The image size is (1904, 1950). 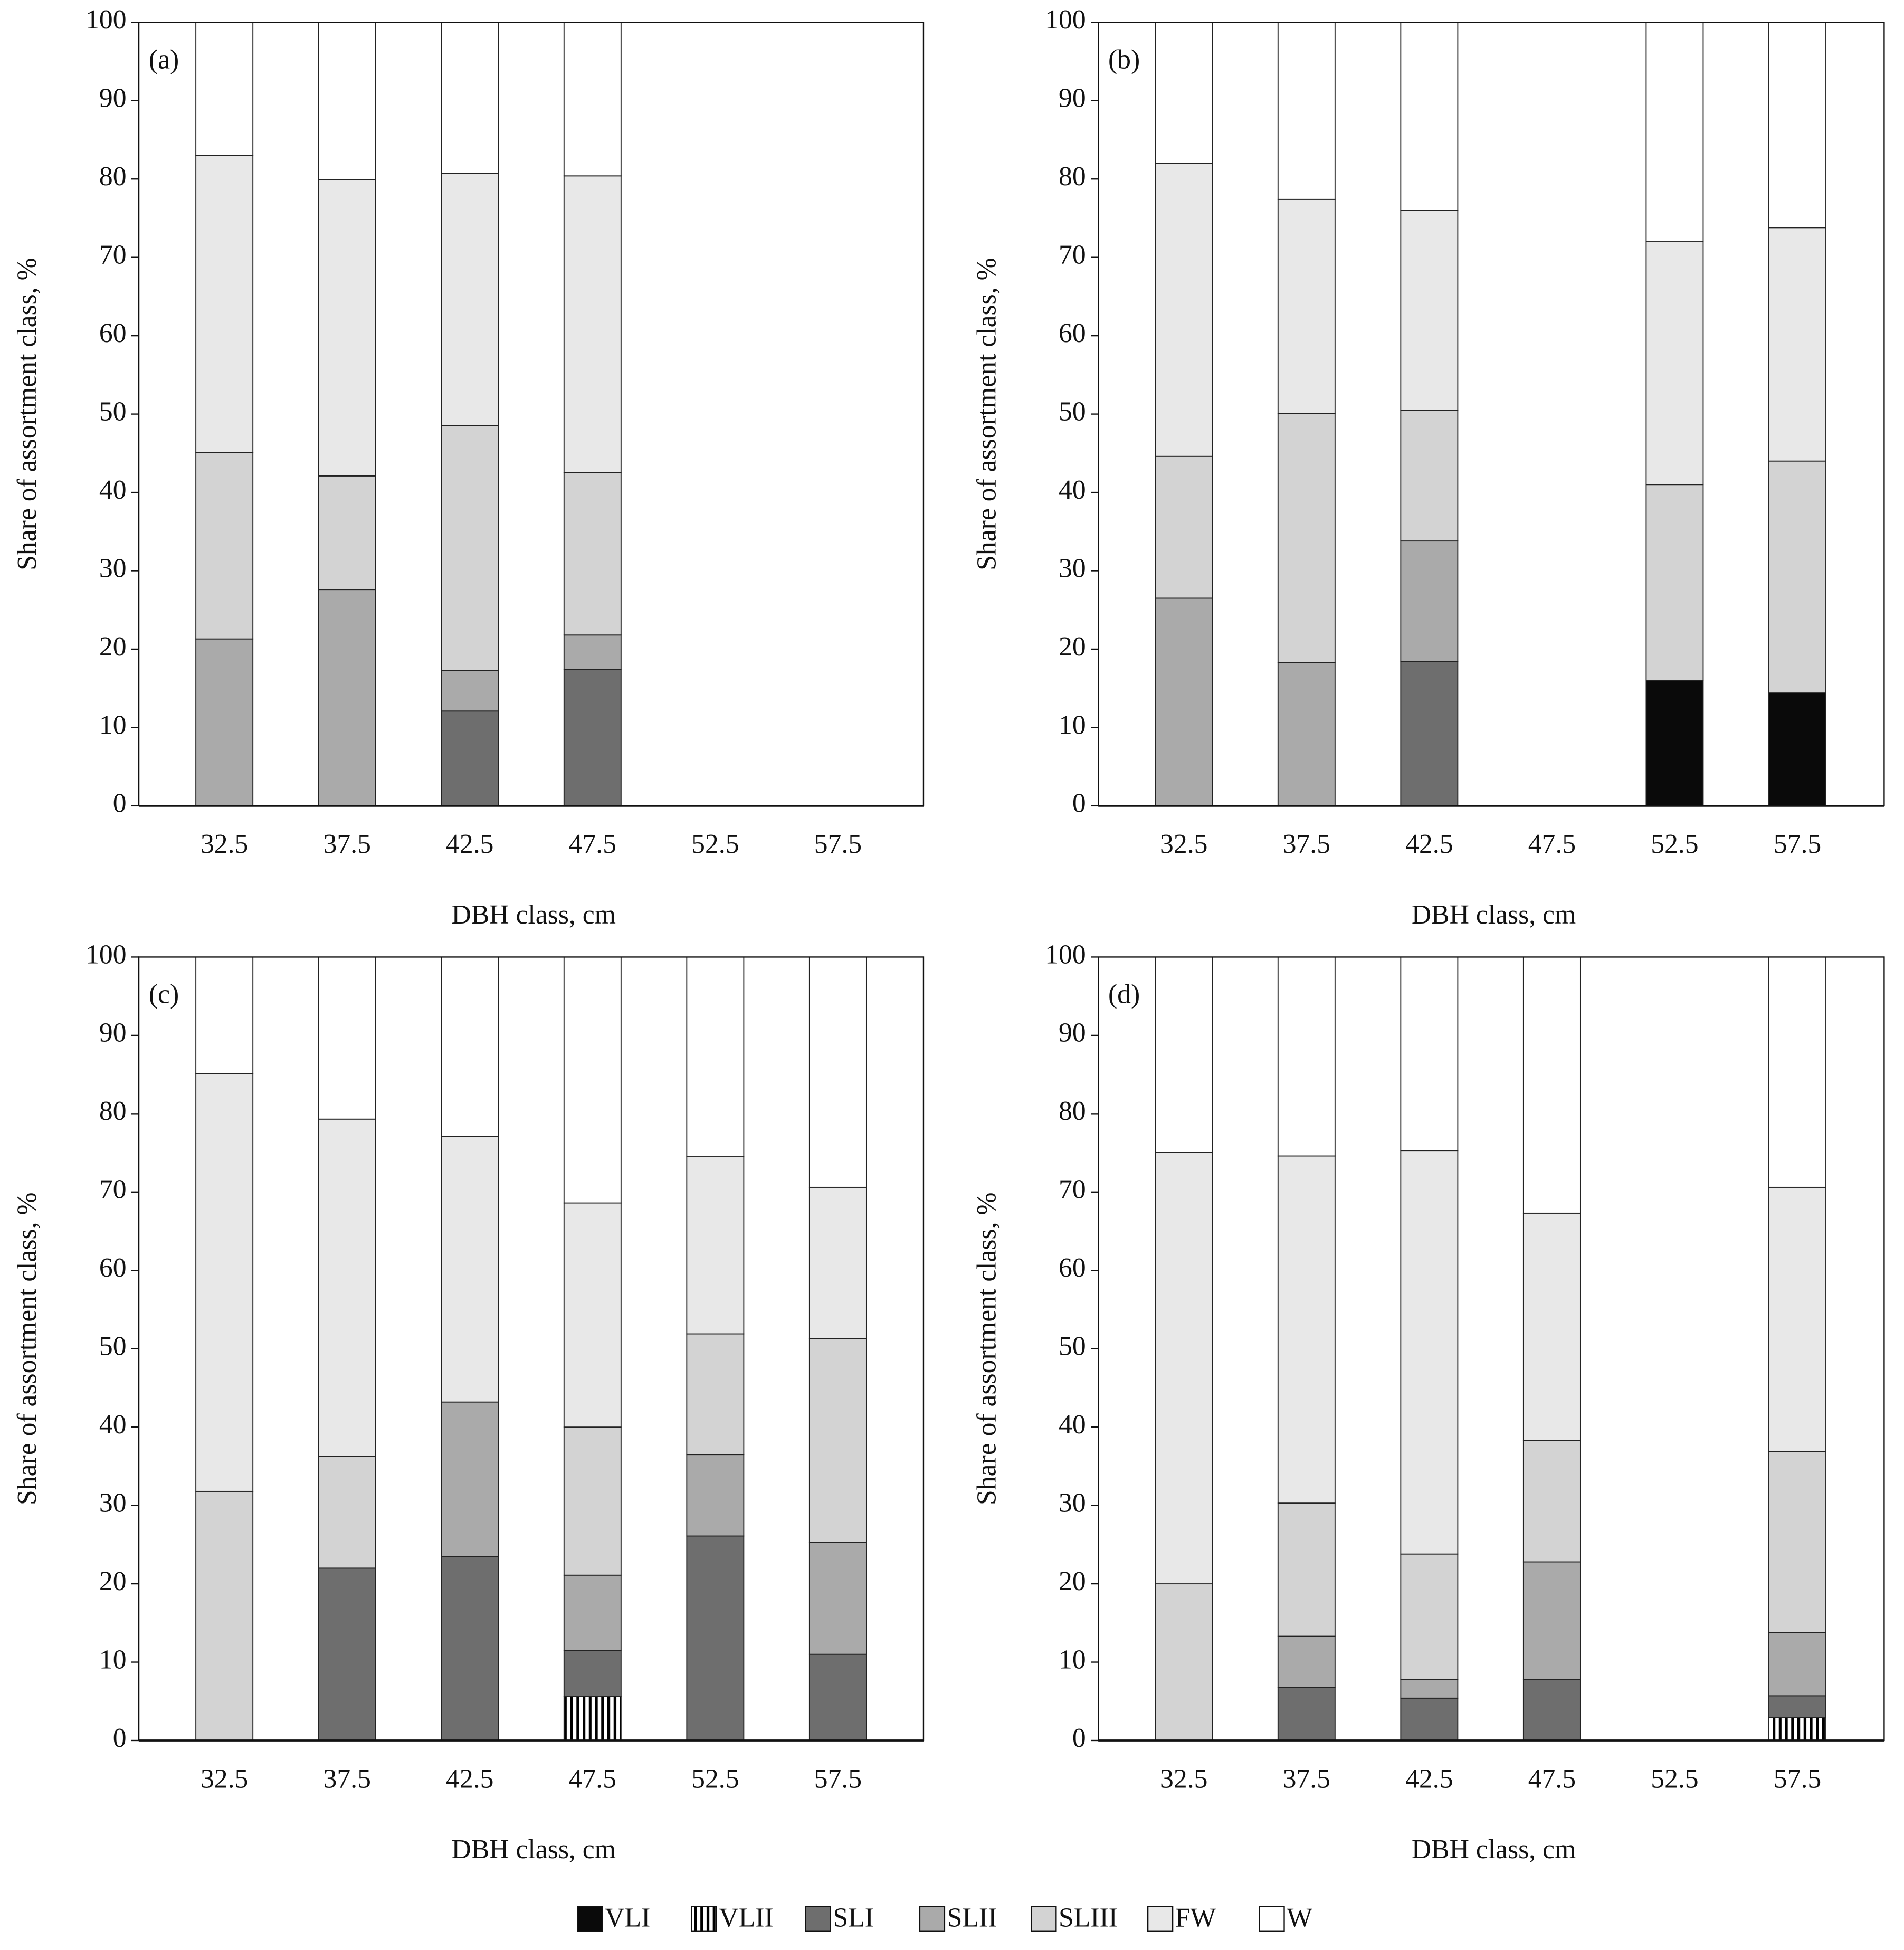 I want to click on x-tick-label: 47.5, so click(x=1552, y=1779).